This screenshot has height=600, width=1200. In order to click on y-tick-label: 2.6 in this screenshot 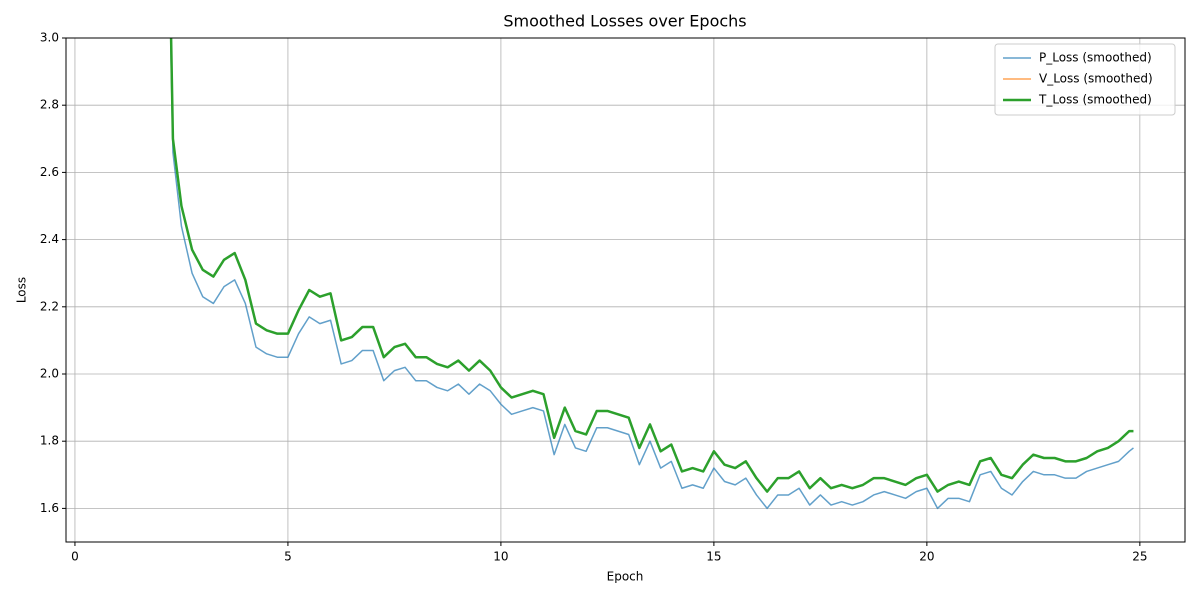, I will do `click(49, 172)`.